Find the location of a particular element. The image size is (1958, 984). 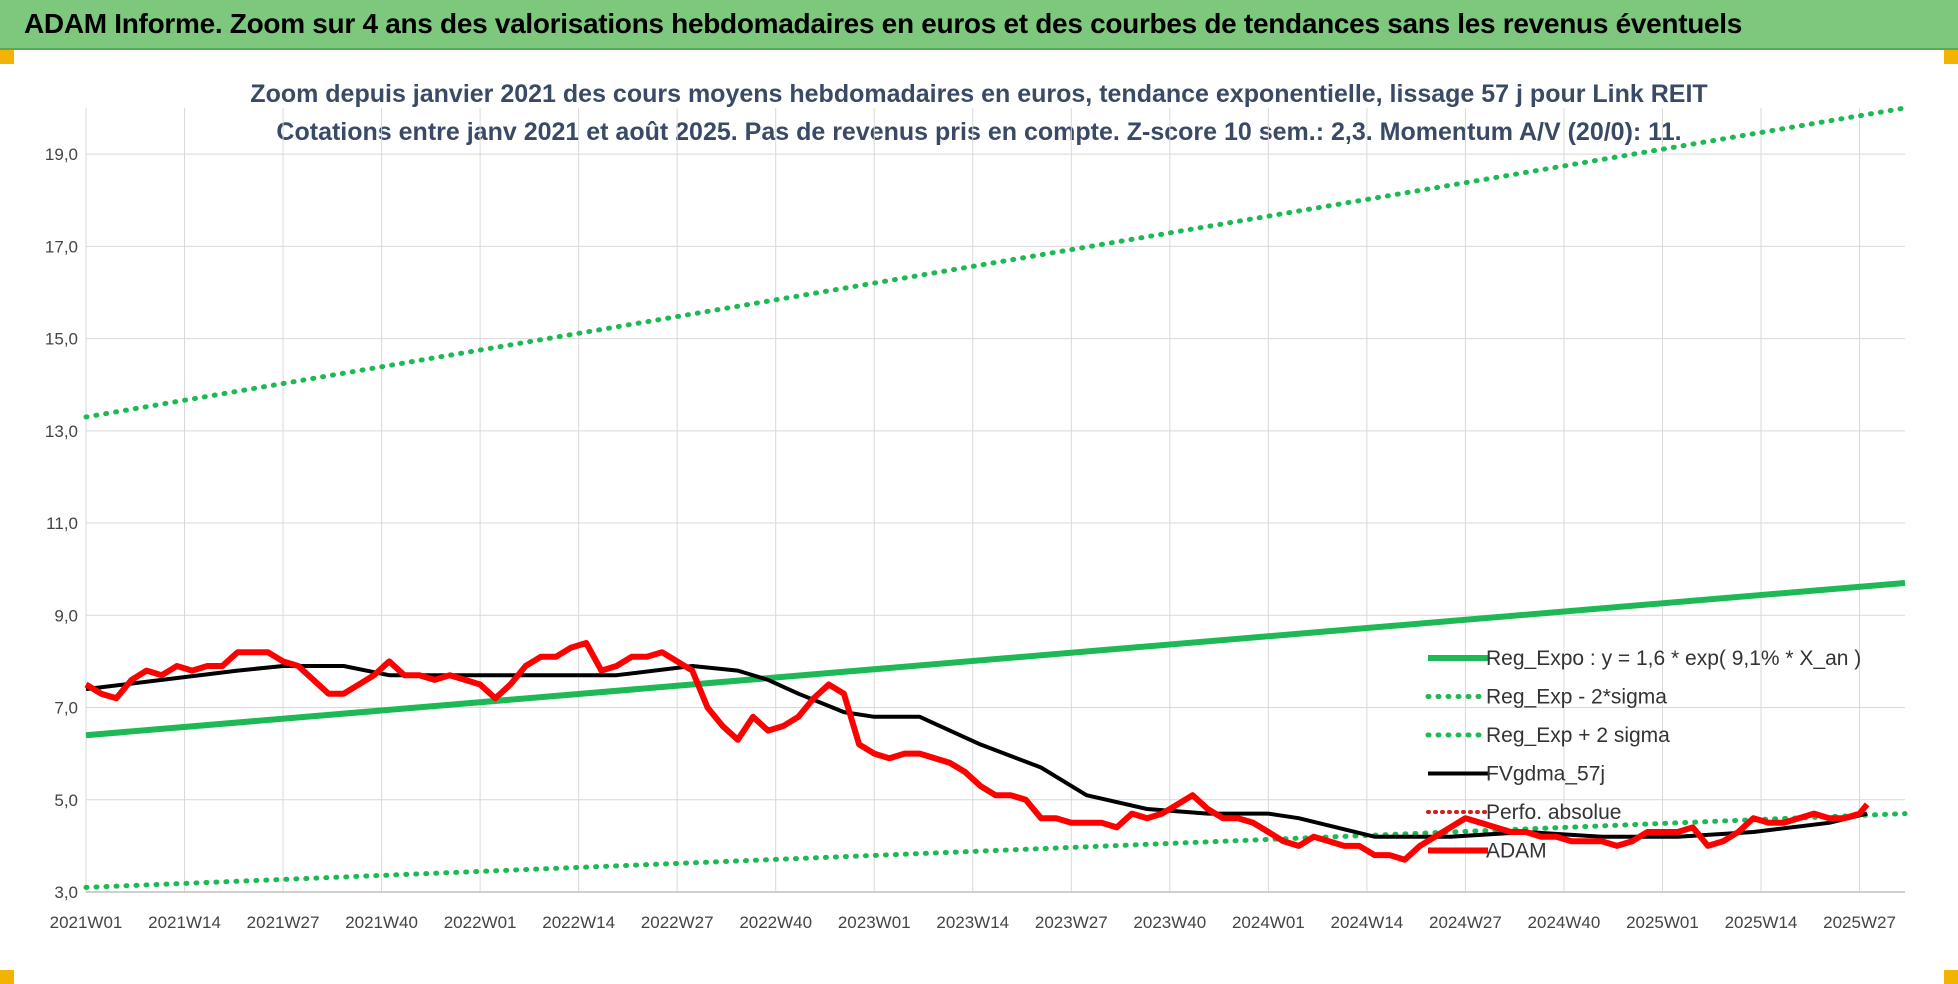

x-tick-label: 2025W27 is located at coordinates (1859, 922).